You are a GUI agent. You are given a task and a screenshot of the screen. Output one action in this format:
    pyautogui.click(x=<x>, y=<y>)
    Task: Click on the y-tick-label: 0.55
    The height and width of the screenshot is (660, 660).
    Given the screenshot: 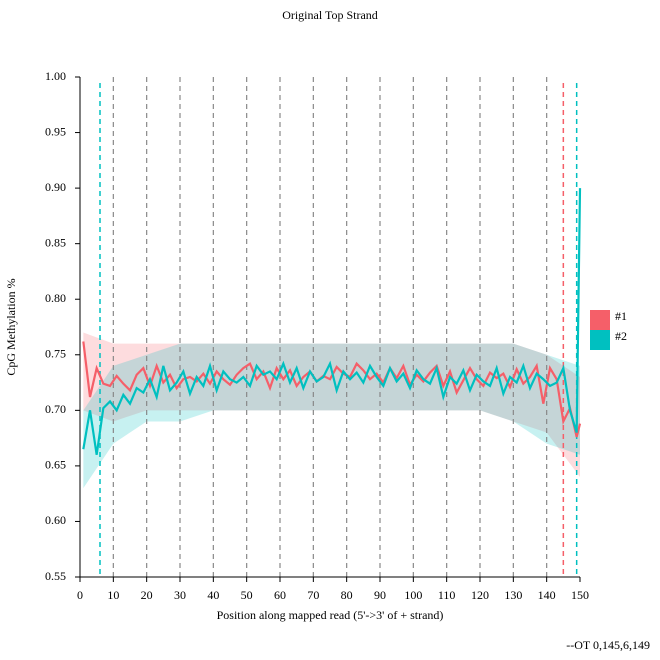 What is the action you would take?
    pyautogui.click(x=55, y=576)
    